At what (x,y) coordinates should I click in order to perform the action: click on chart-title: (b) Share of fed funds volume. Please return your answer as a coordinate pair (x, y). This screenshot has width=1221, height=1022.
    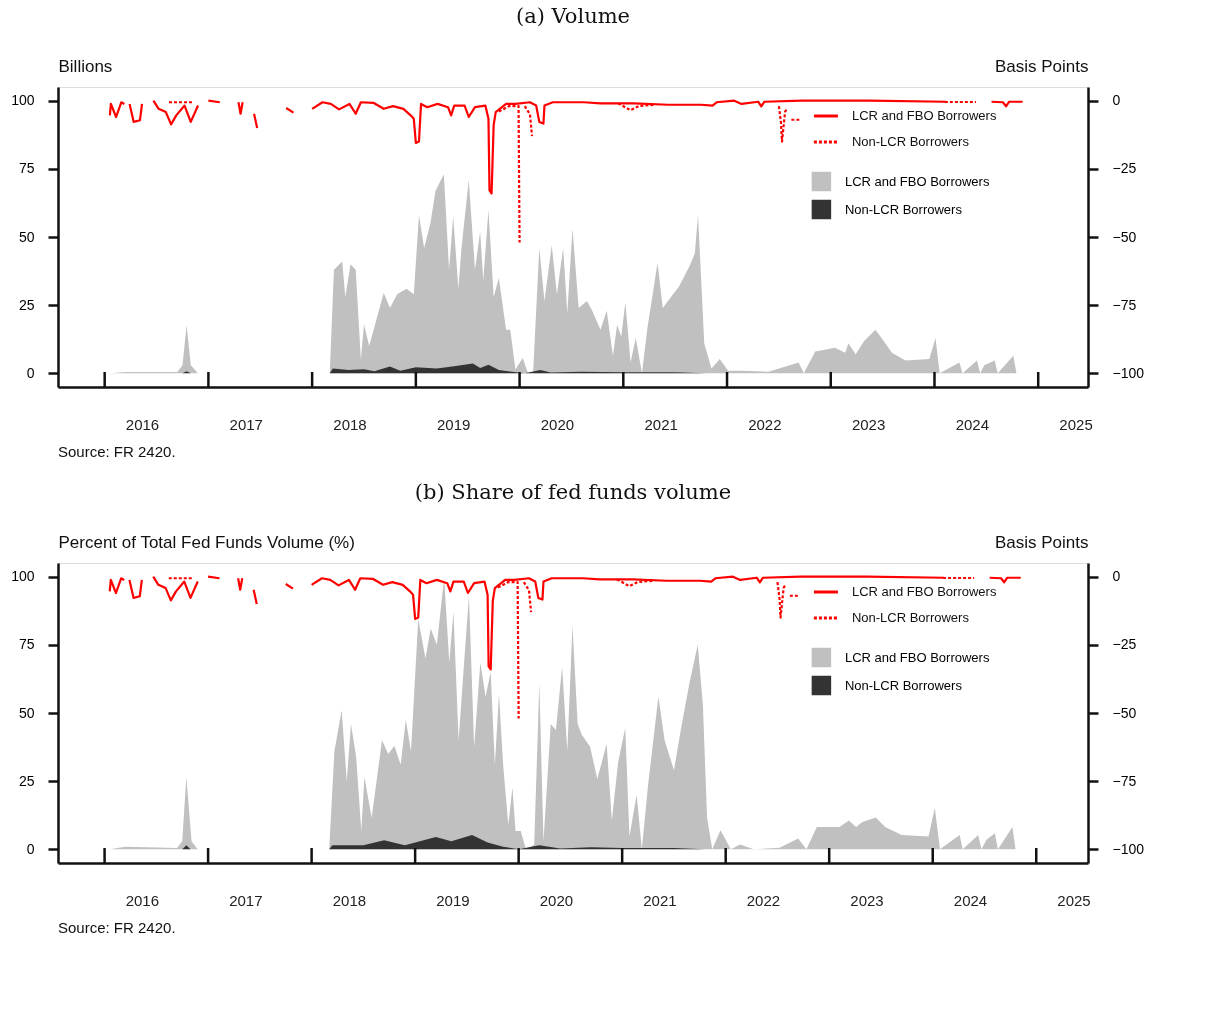
    Looking at the image, I should click on (573, 492).